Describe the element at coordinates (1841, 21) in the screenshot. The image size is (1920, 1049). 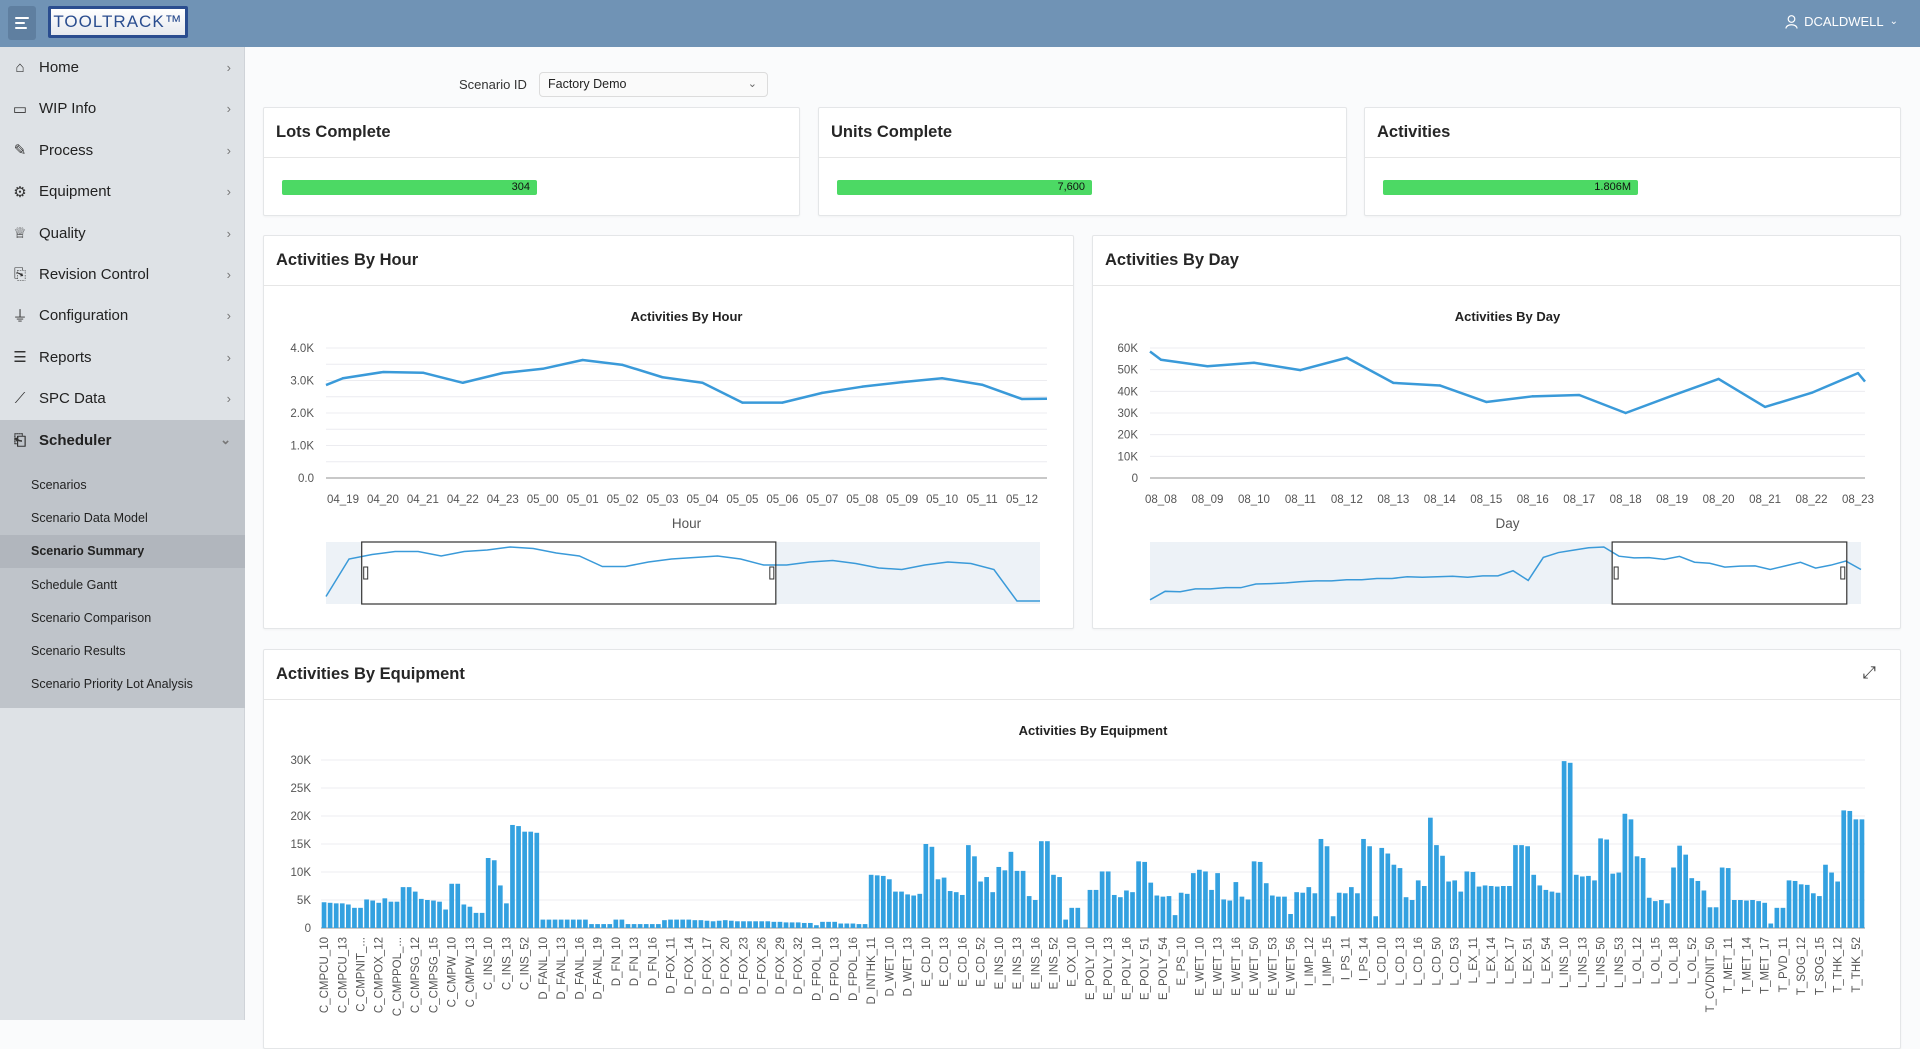
I see `user-menu: DCALDWELL ⌄` at that location.